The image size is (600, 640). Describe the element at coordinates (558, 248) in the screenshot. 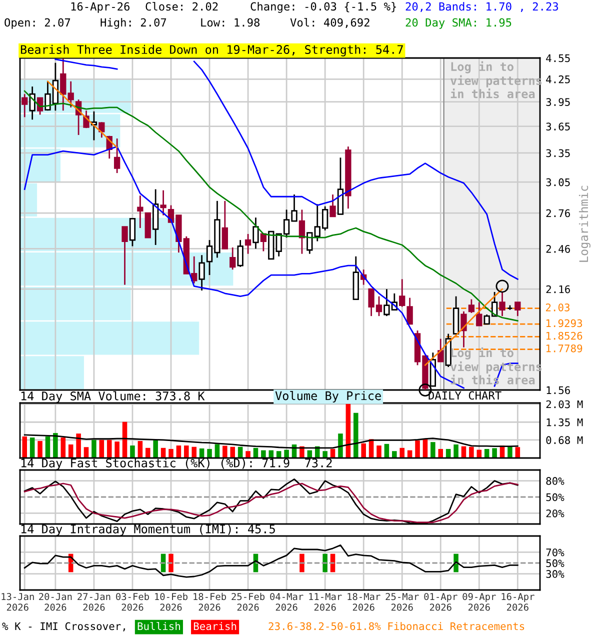

I see `y-tick-label: 2.46` at that location.